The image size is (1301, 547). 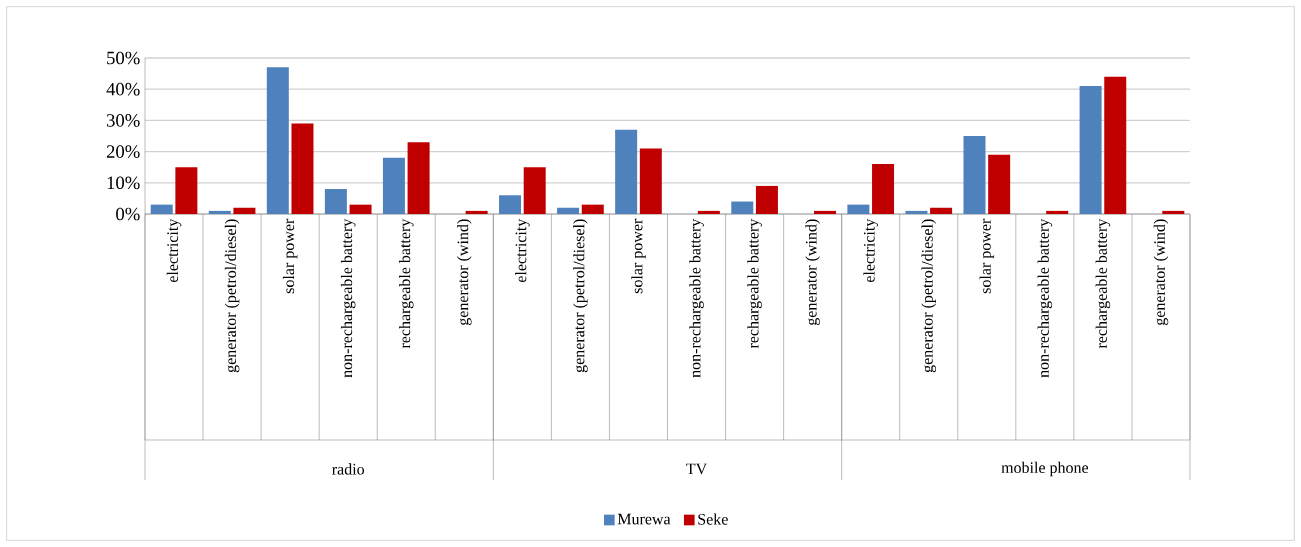 What do you see at coordinates (697, 469) in the screenshot?
I see `text: TV` at bounding box center [697, 469].